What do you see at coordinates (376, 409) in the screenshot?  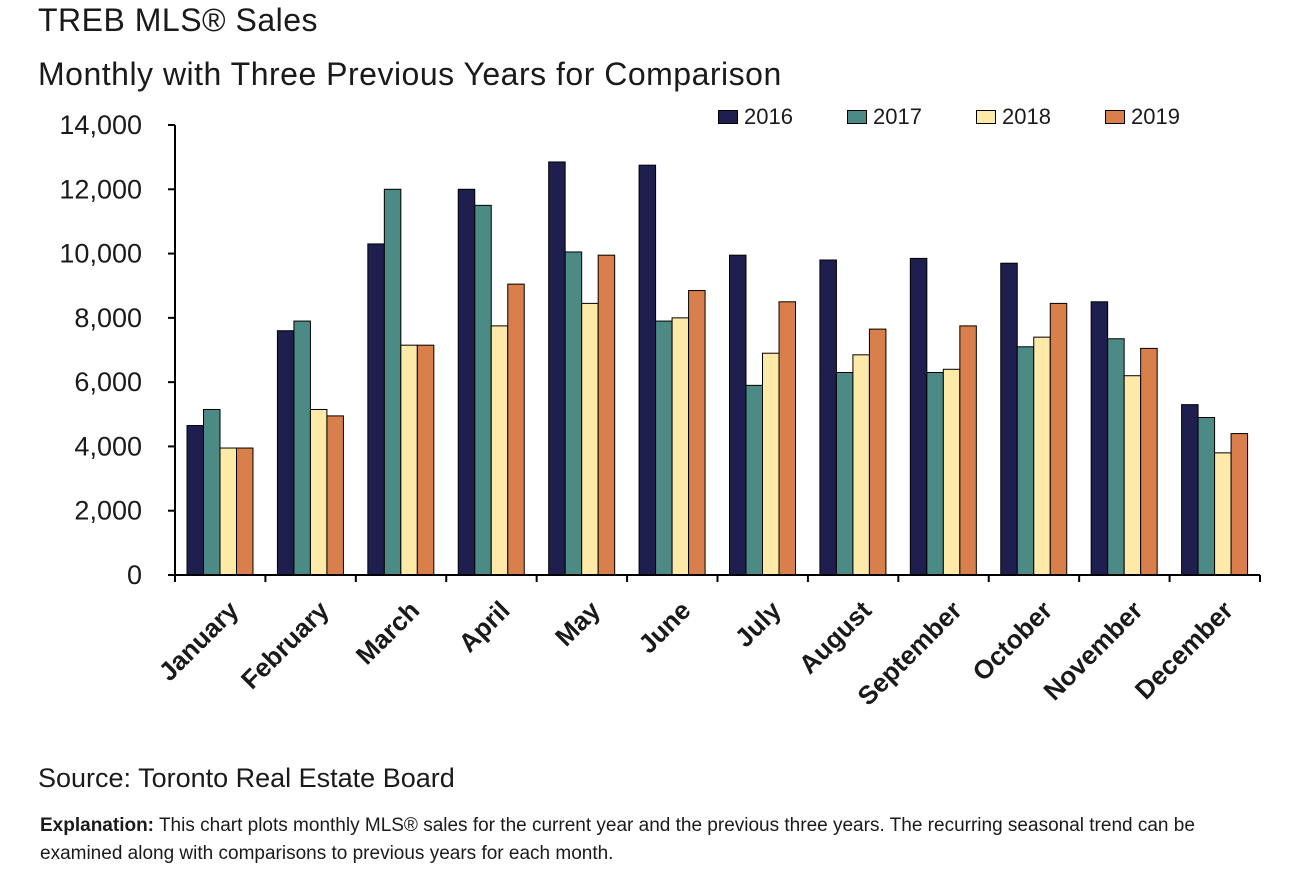 I see `bar-2016-march` at bounding box center [376, 409].